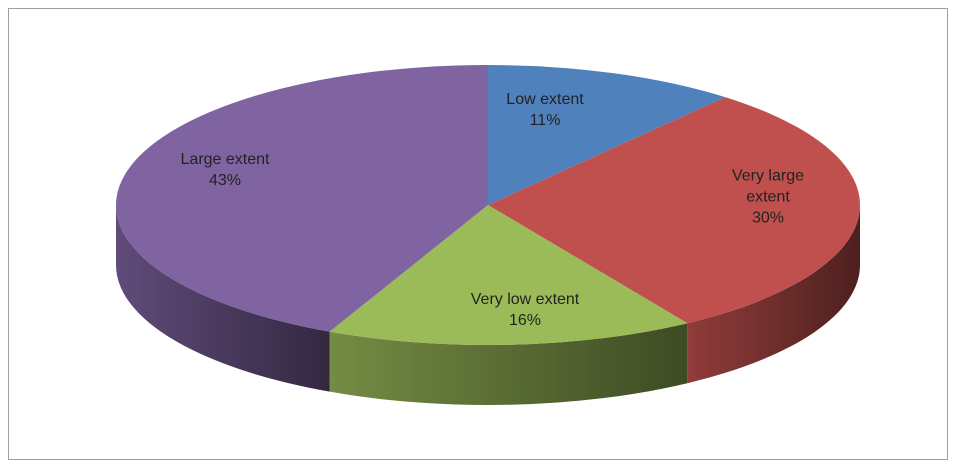  I want to click on value-label: 30%, so click(768, 218).